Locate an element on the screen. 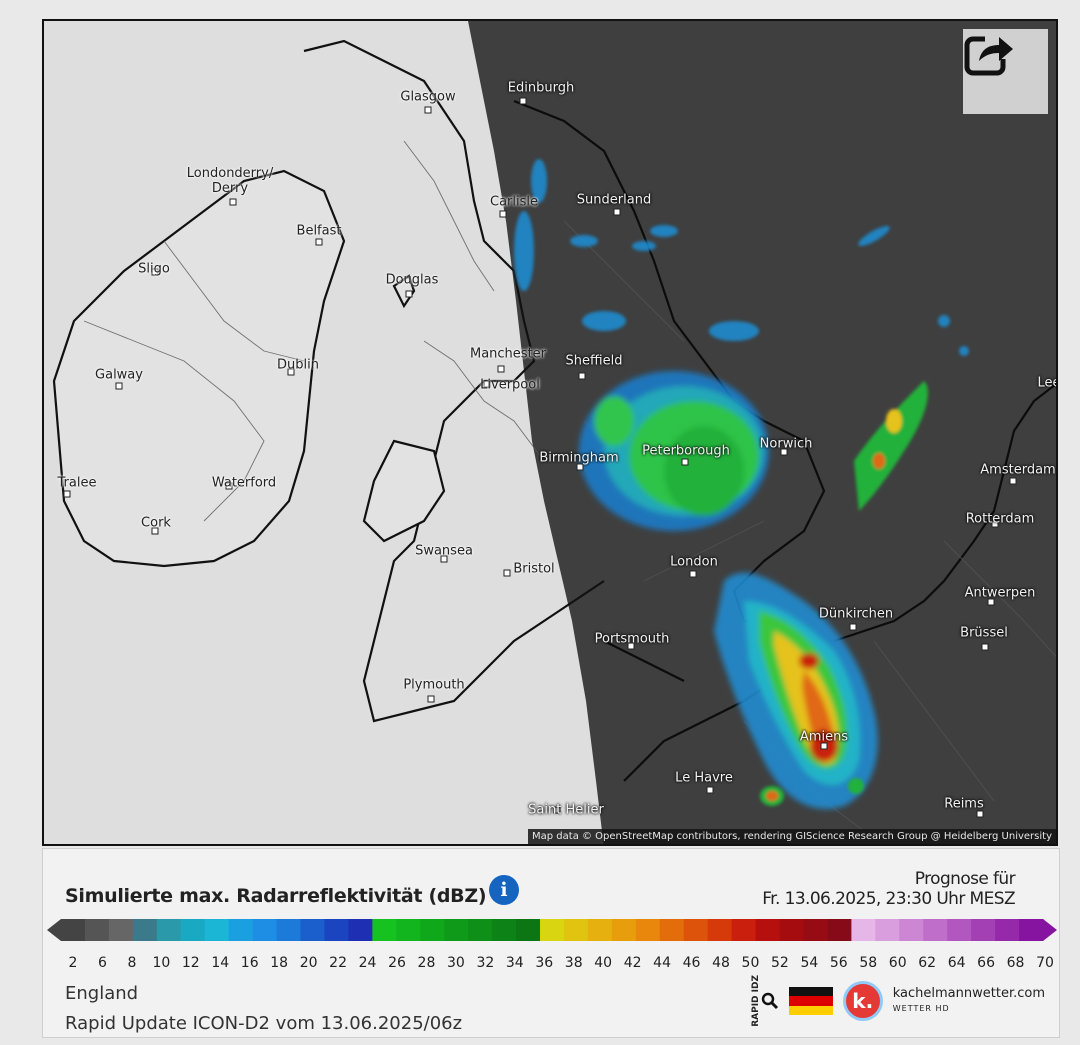 This screenshot has height=1045, width=1080. rapid-idz-icon: RAPID IDZ is located at coordinates (765, 1001).